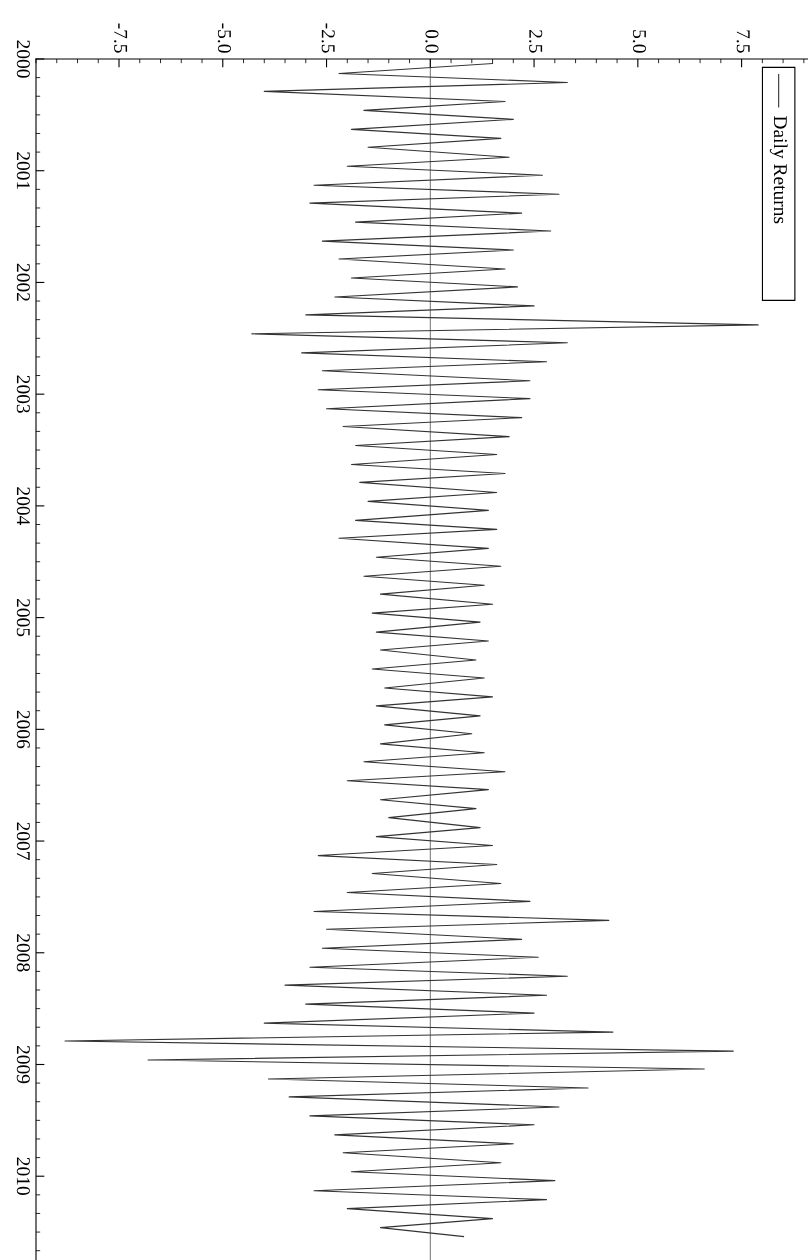 This screenshot has height=1260, width=808. What do you see at coordinates (23, 841) in the screenshot?
I see `y-tick-label: 2007` at bounding box center [23, 841].